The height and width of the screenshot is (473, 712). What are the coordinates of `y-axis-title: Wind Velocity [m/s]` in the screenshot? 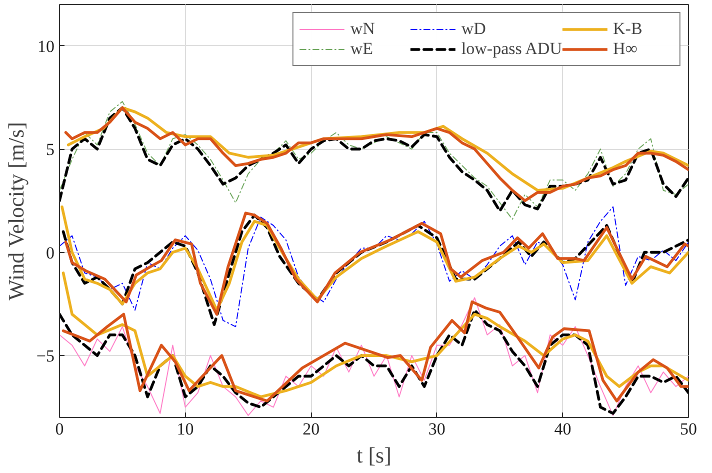 It's located at (15, 211).